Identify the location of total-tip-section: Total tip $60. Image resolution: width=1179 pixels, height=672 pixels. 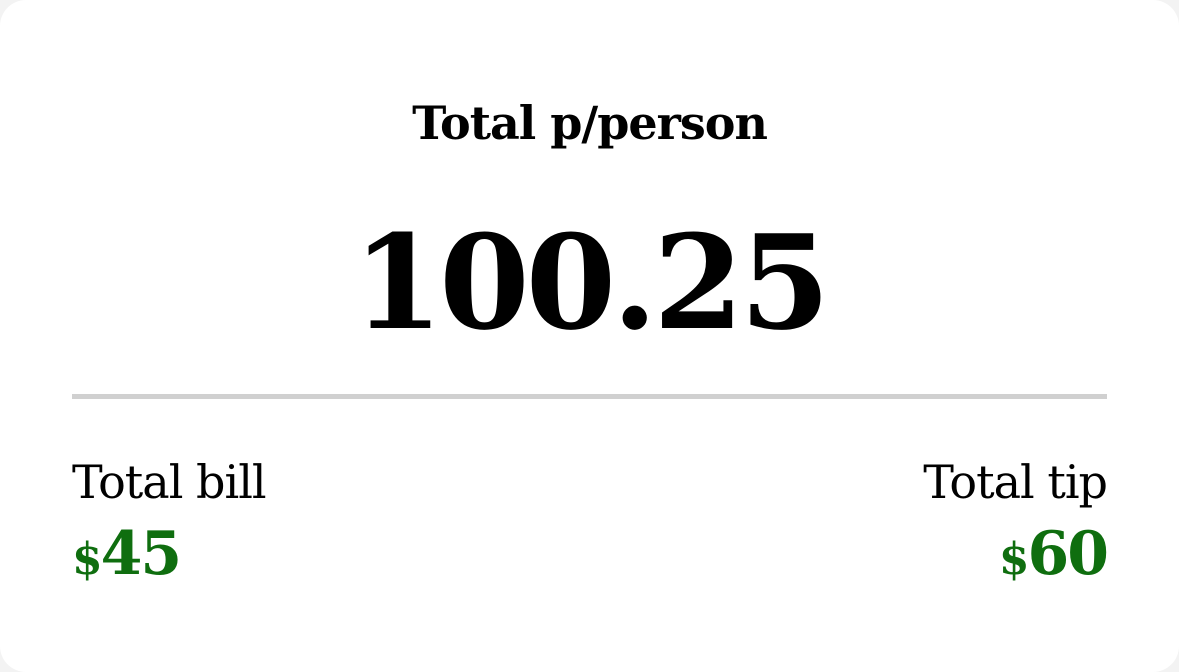
(908, 525).